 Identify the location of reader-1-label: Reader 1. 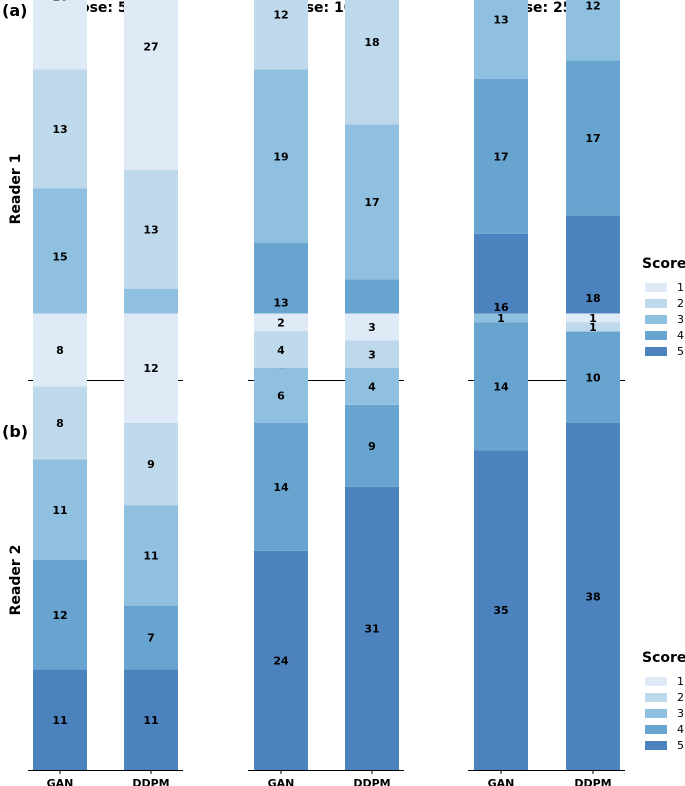
(16, 189).